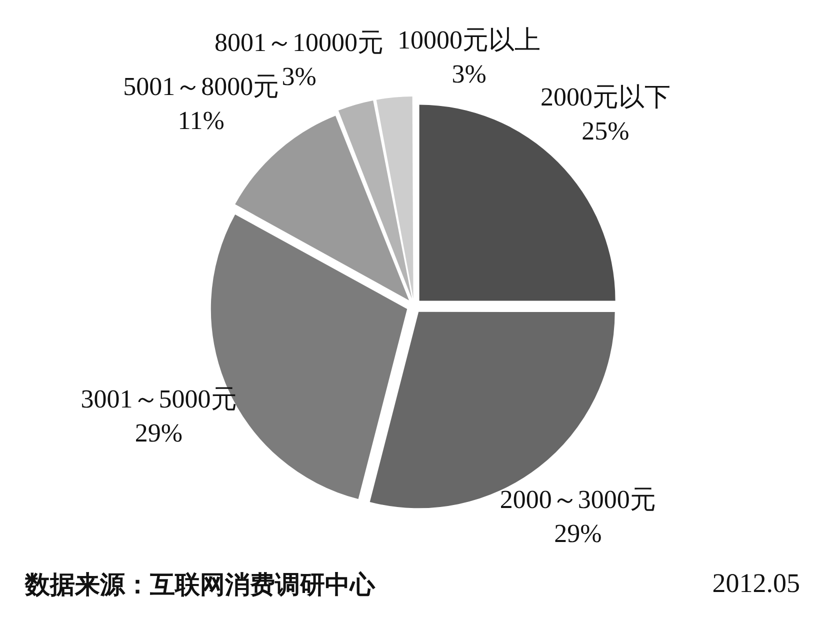  I want to click on data-label: 11%, so click(201, 120).